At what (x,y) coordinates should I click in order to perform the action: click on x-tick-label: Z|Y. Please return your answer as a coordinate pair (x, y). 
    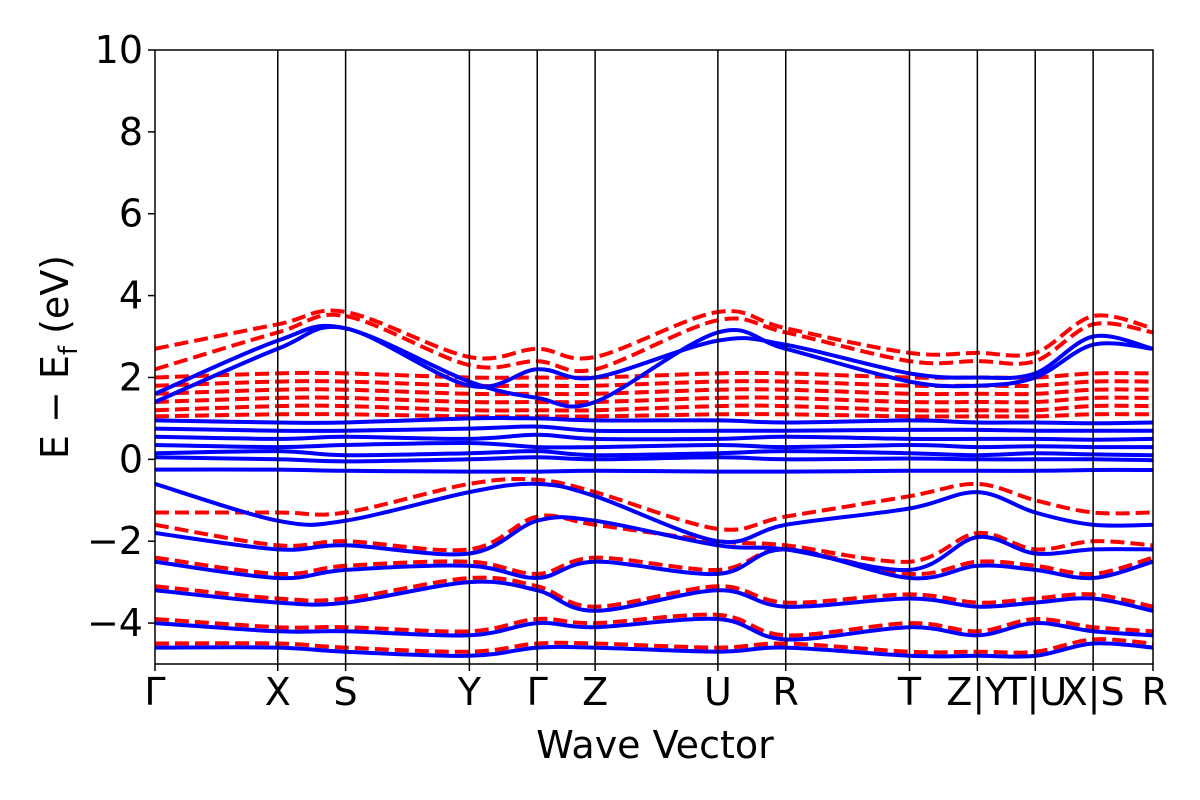
    Looking at the image, I should click on (977, 692).